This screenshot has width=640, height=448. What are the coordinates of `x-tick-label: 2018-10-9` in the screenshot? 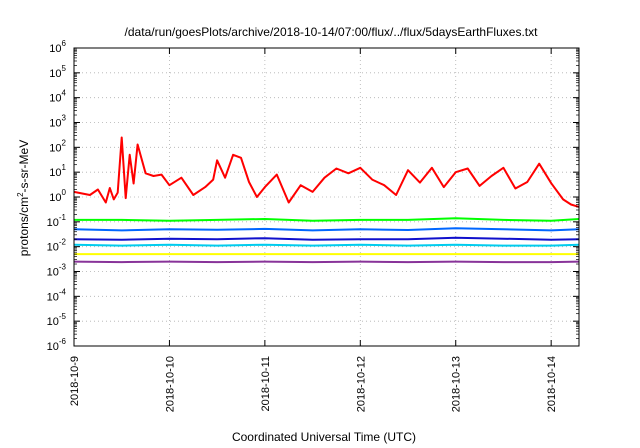 It's located at (75, 381).